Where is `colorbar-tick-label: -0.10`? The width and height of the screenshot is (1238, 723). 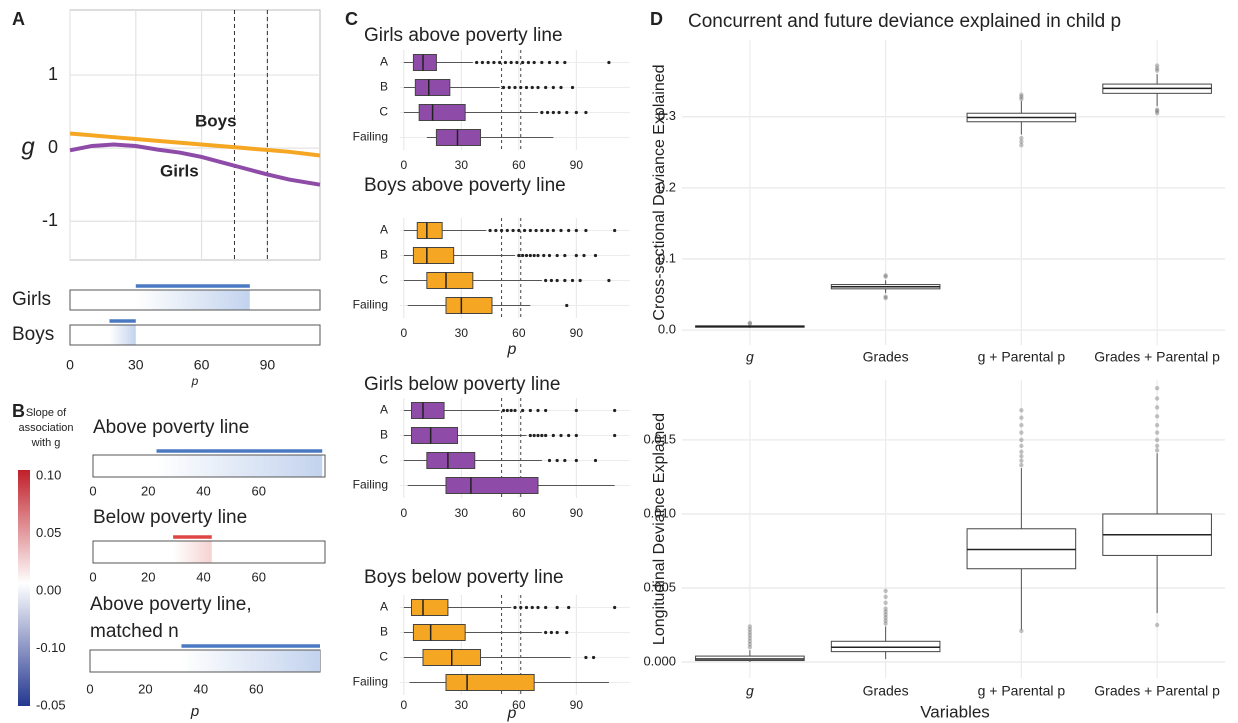
colorbar-tick-label: -0.10 is located at coordinates (51, 647).